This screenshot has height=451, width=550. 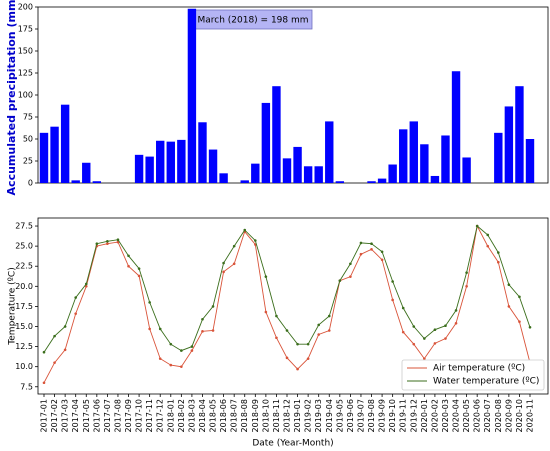 I want to click on y-tick-label: 7.5, so click(x=26, y=386).